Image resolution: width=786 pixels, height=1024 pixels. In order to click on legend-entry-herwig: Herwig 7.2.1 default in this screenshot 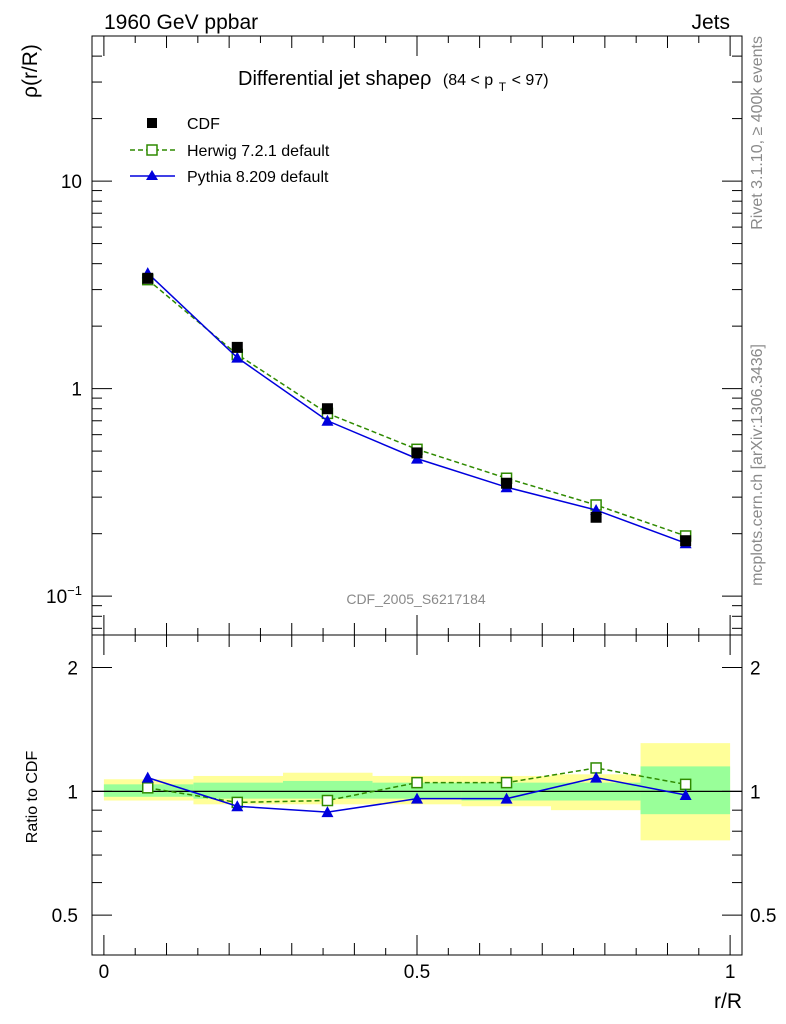, I will do `click(230, 151)`.